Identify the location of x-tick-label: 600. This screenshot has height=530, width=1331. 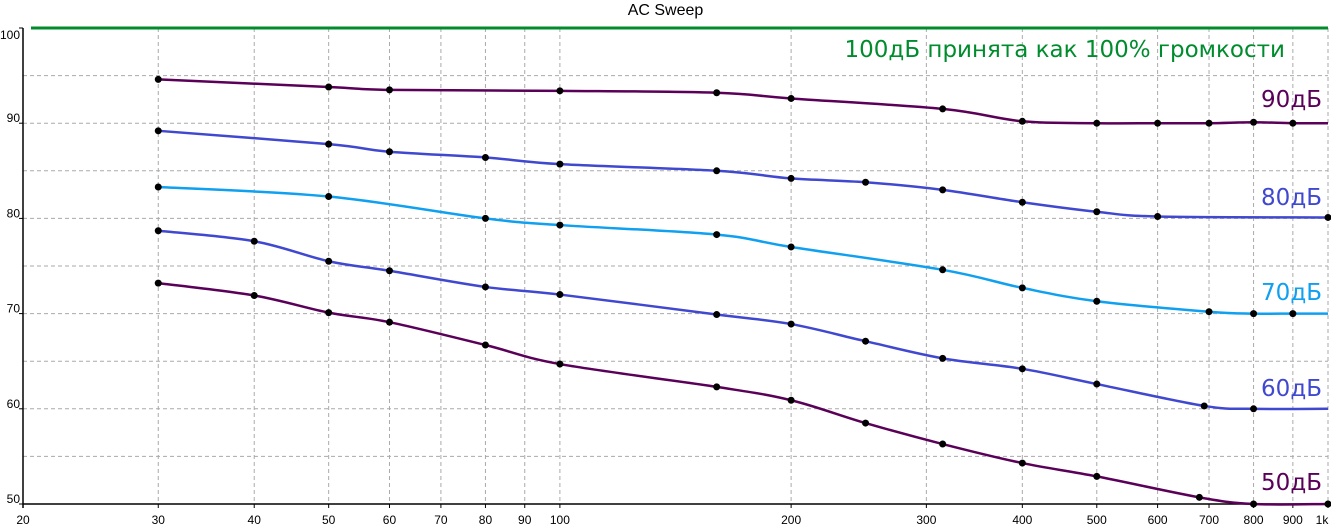
(1158, 520).